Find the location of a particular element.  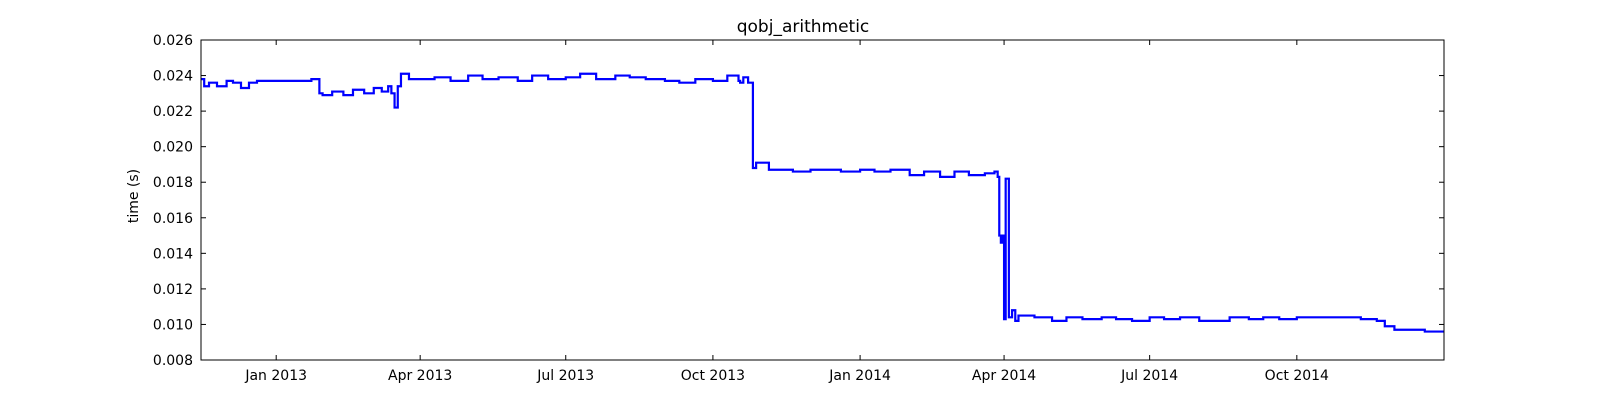

x-tick-label: Apr 2013 is located at coordinates (420, 376).